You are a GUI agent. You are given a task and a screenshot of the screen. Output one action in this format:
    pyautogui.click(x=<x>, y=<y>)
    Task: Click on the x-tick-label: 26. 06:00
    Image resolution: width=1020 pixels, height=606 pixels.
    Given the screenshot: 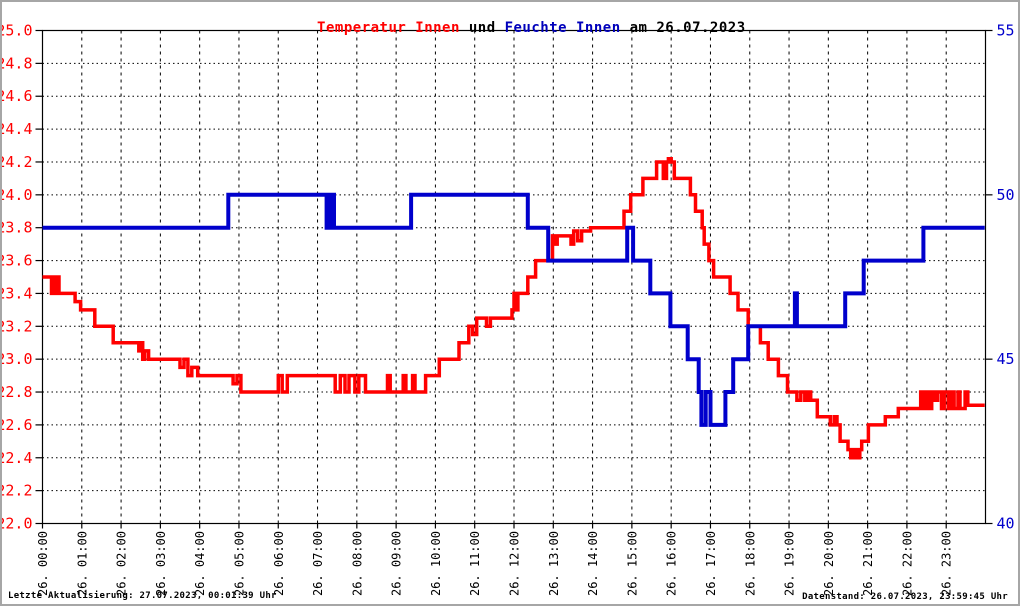 What is the action you would take?
    pyautogui.click(x=279, y=563)
    